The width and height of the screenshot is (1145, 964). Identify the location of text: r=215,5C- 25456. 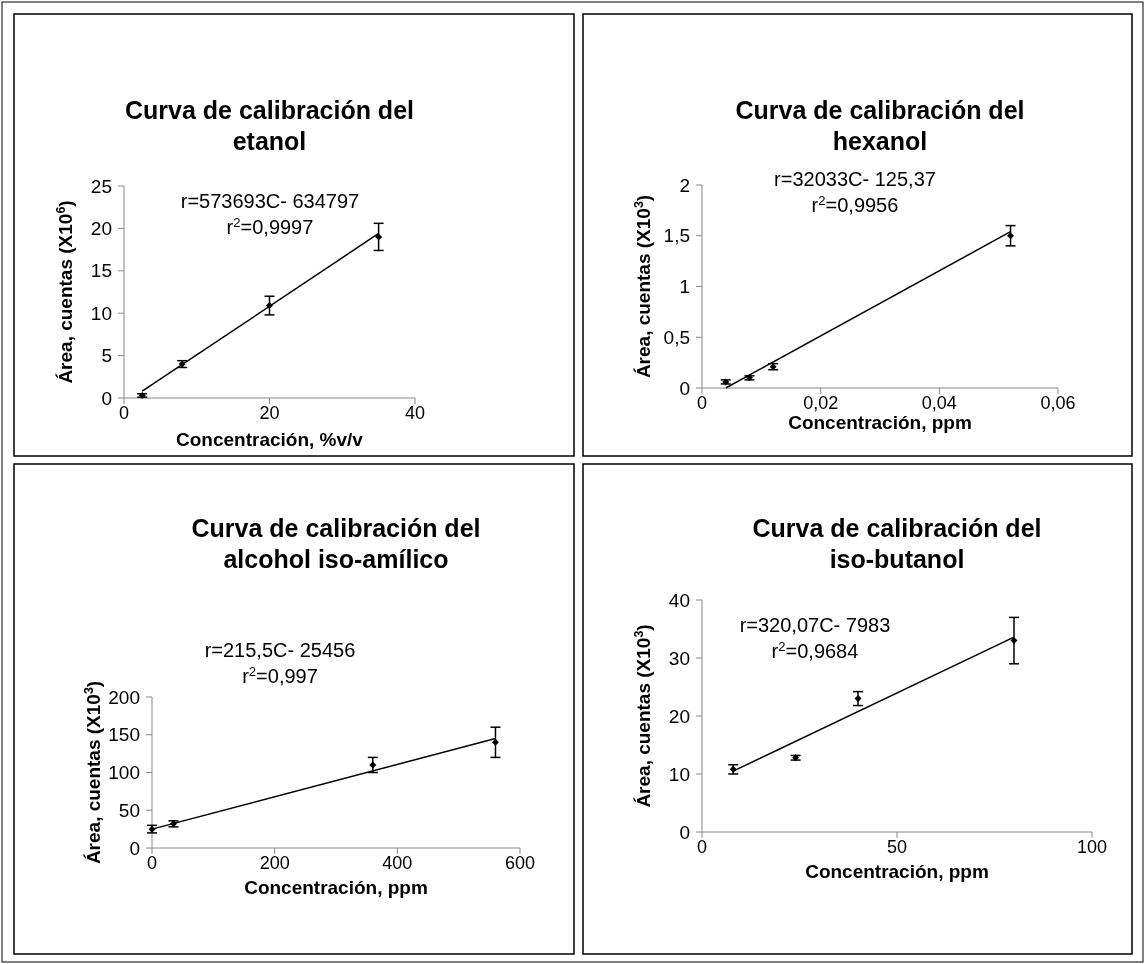
(280, 650).